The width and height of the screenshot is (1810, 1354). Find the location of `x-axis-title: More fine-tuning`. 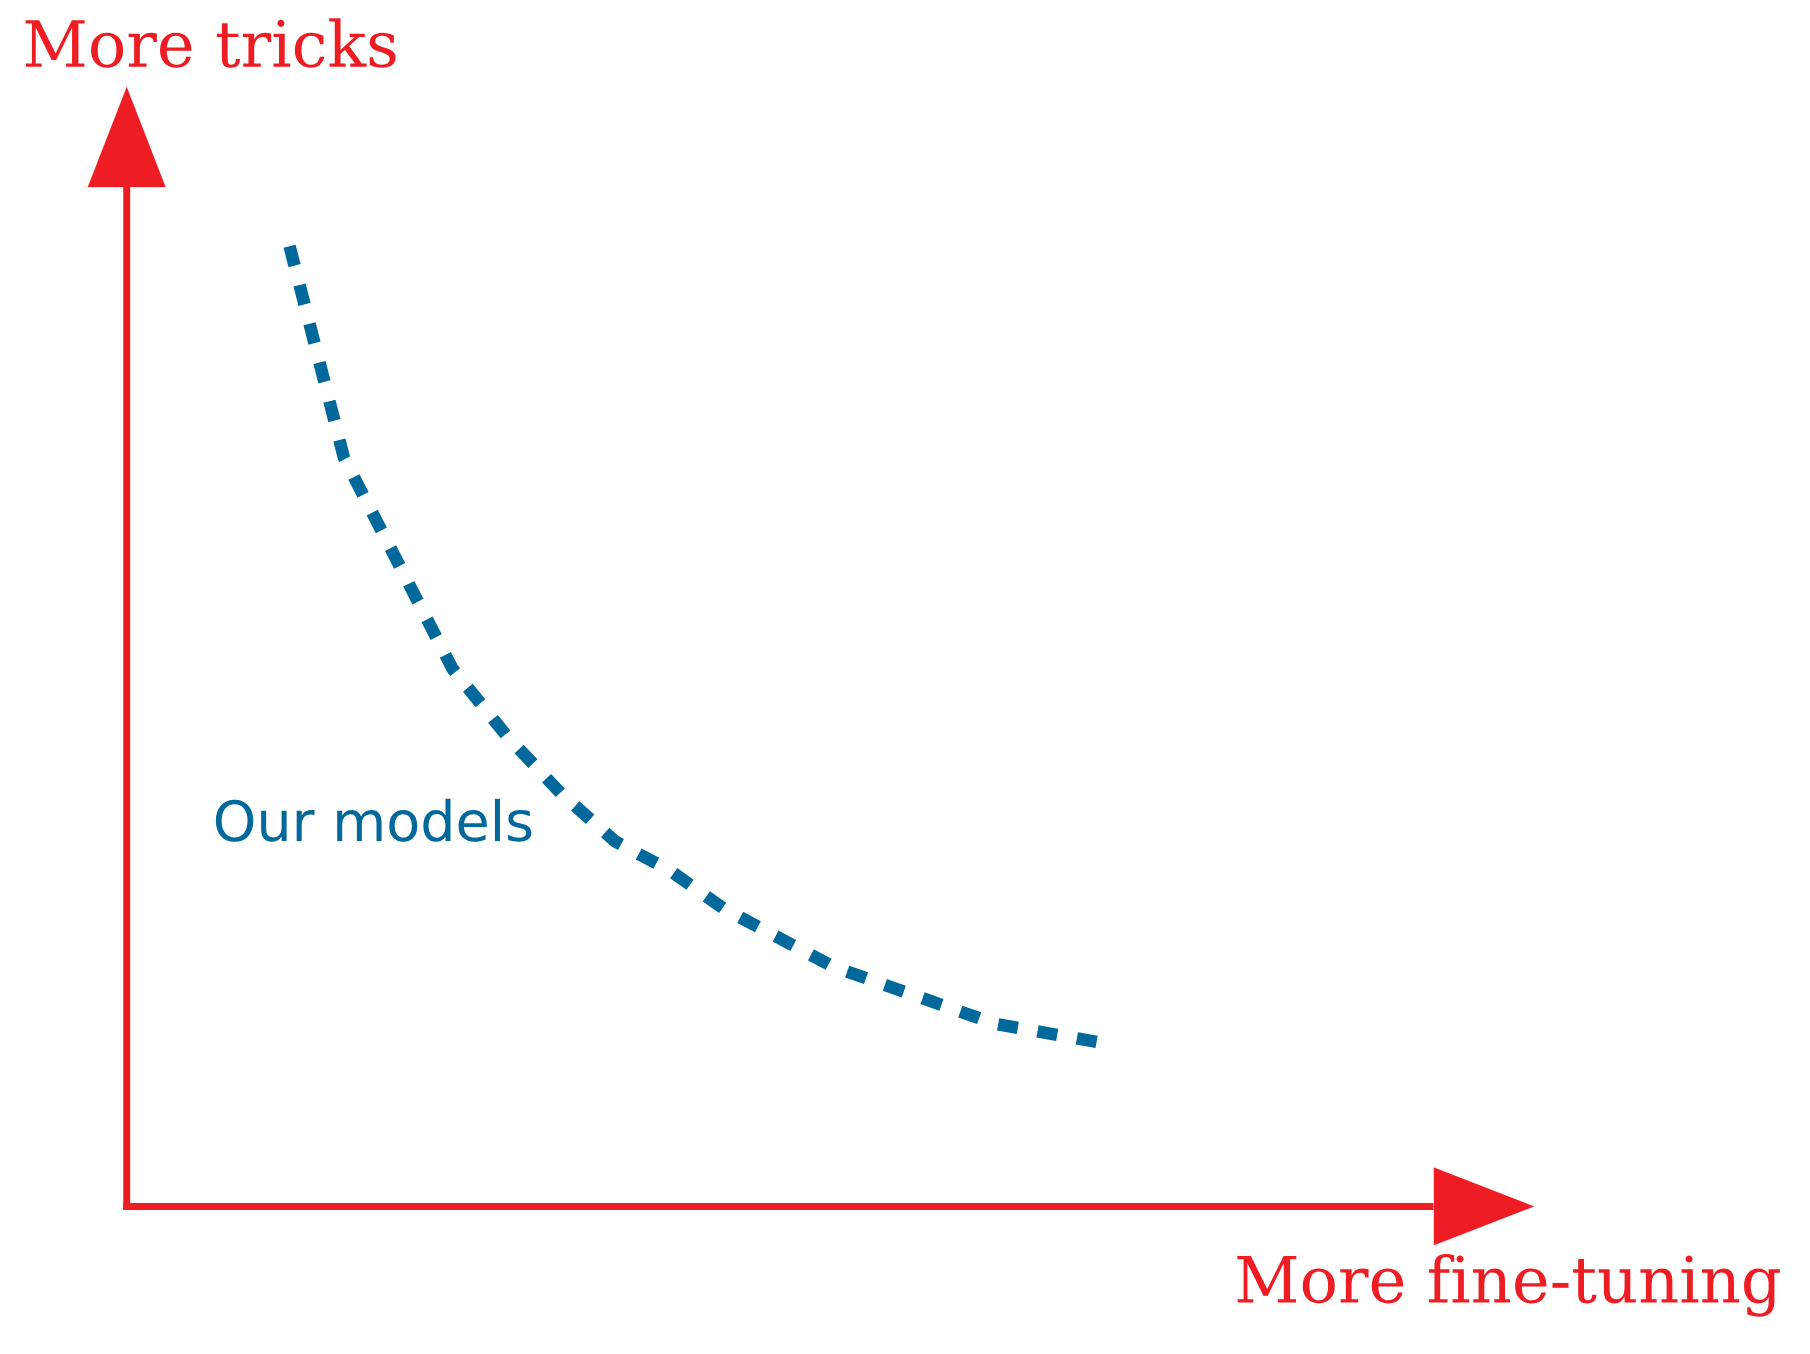

x-axis-title: More fine-tuning is located at coordinates (1508, 1285).